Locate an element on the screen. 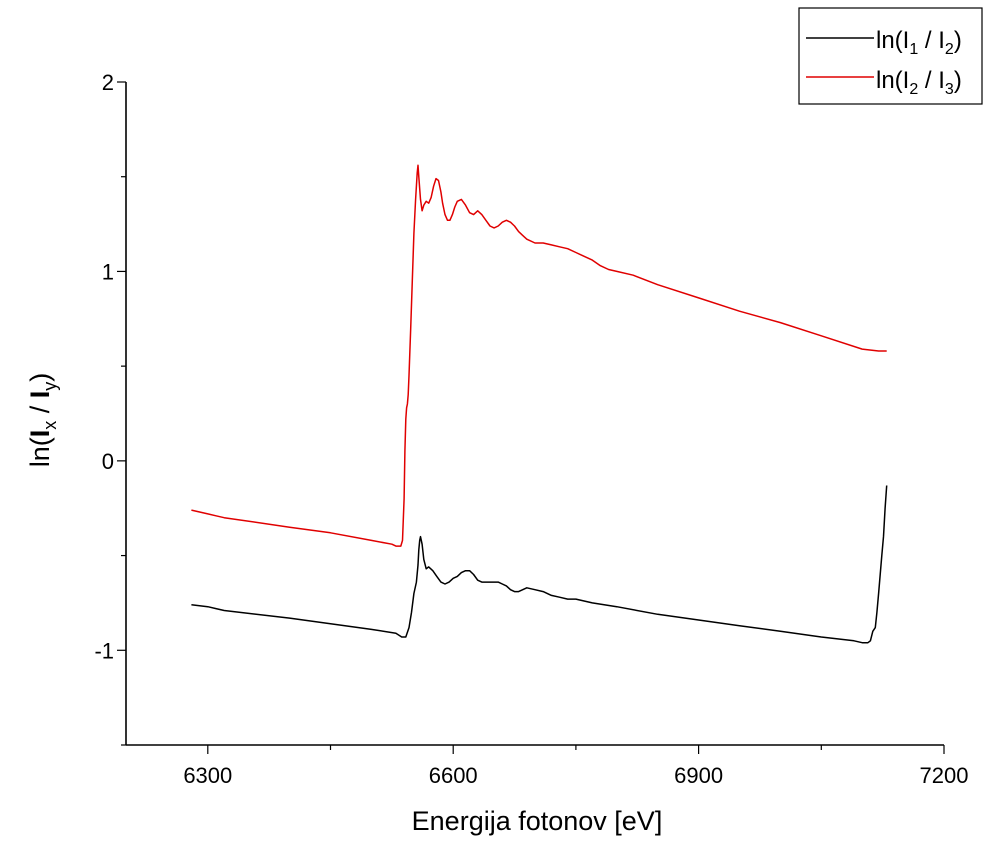  x-axis-title: Energija fotonov [eV] is located at coordinates (537, 821).